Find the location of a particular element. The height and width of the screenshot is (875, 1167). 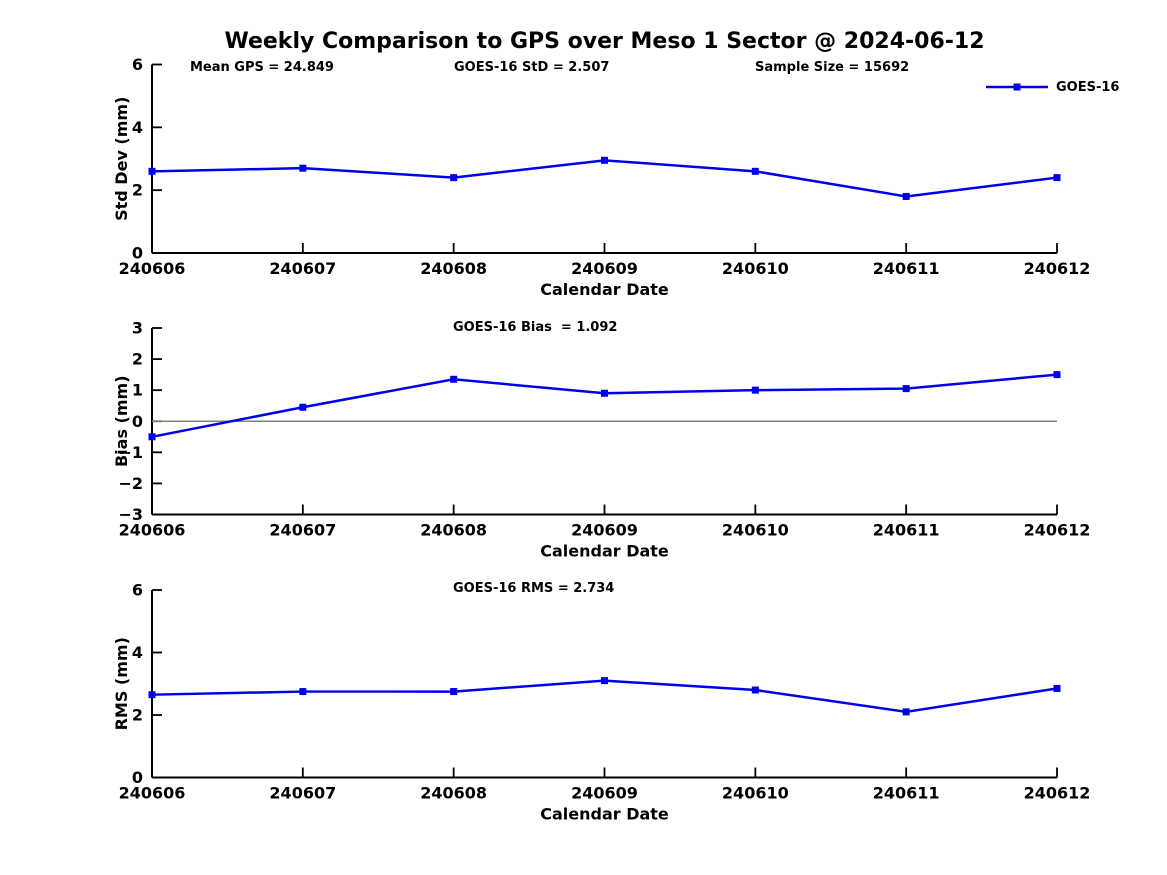

y-tick-label: −3 is located at coordinates (130, 514).